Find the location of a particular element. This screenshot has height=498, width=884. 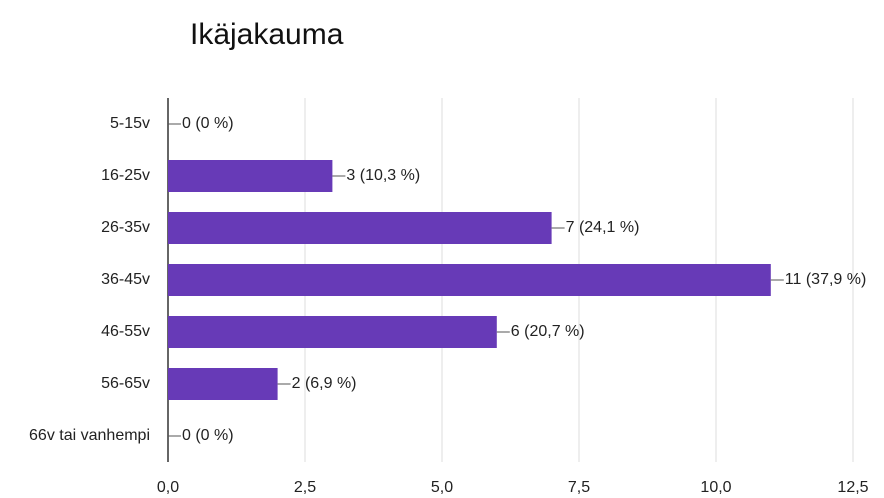

y-tick-label: 5-15v is located at coordinates (130, 123).